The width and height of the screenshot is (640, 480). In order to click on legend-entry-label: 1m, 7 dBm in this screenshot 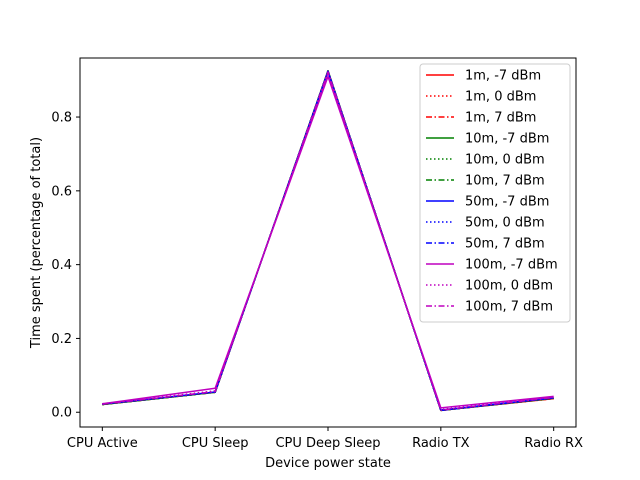, I will do `click(500, 118)`.